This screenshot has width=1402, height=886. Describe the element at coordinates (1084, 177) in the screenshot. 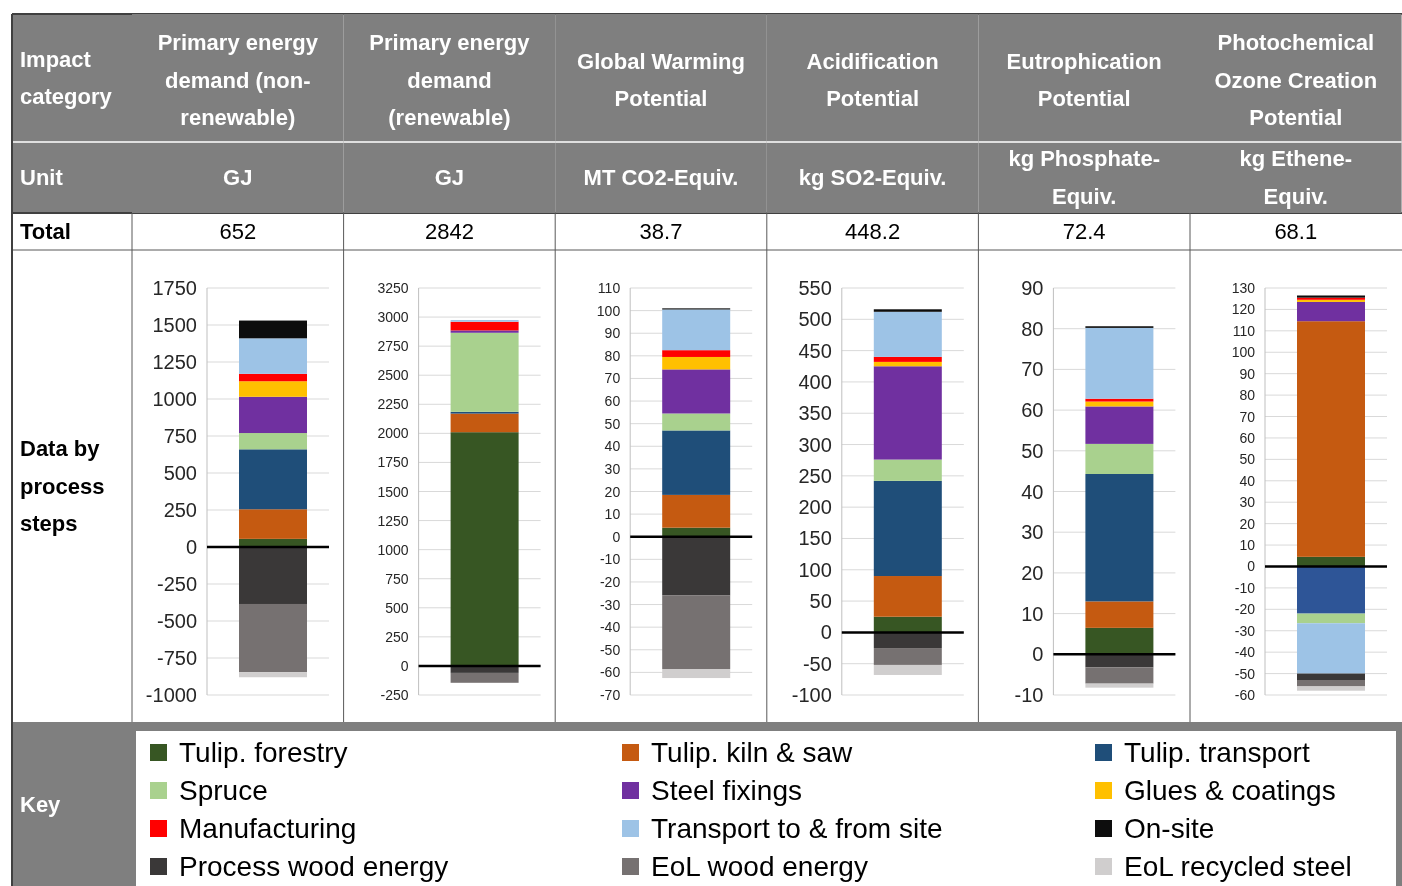

I see `chart-subtitle: kg Phosphate-Equiv.` at that location.